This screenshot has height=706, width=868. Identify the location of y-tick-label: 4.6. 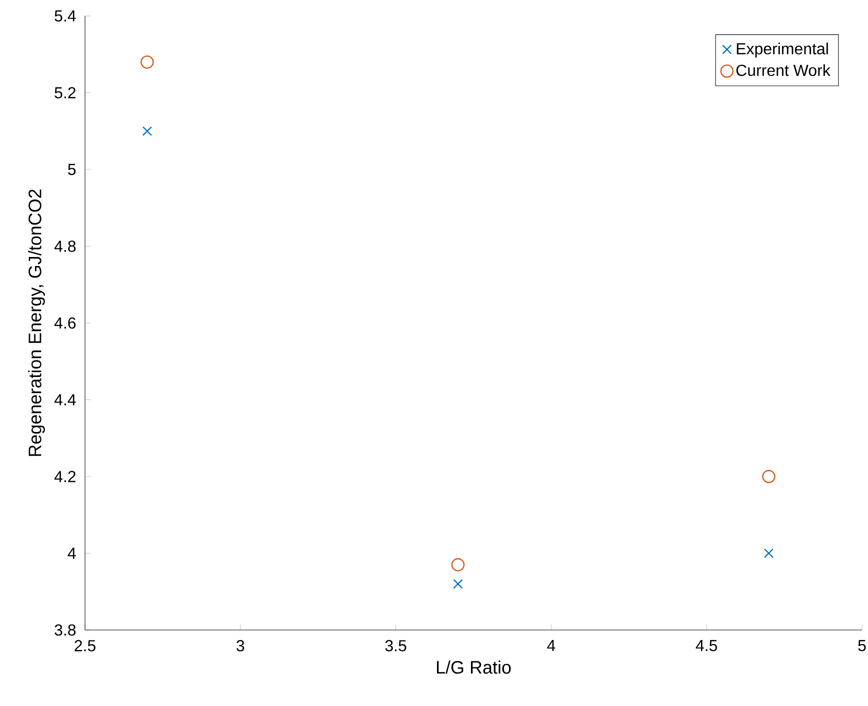
(65, 323).